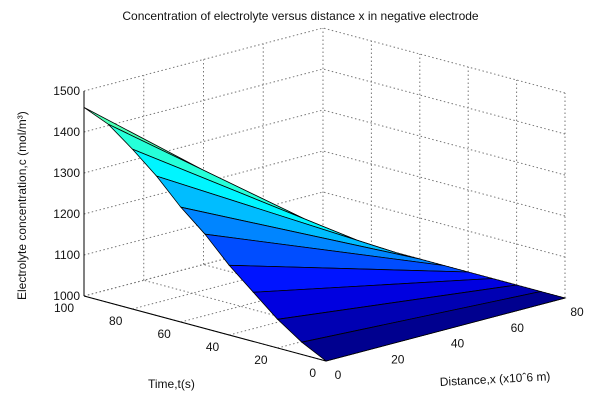 Image resolution: width=601 pixels, height=401 pixels. I want to click on z-axis-label-main: Electrolyte concentration,c (mol/m³), so click(22, 205).